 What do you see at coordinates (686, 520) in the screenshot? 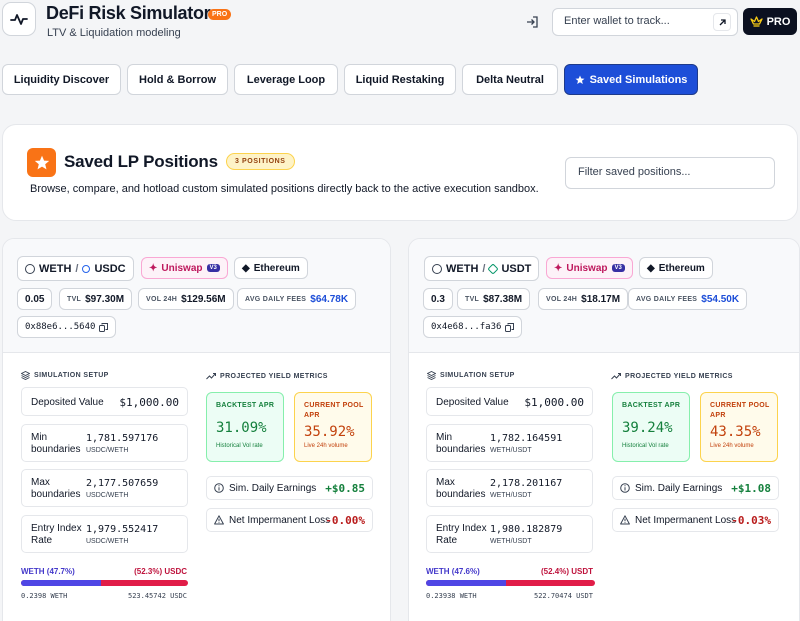
I see `impermanent-loss-label: Net Impermanent Loss` at bounding box center [686, 520].